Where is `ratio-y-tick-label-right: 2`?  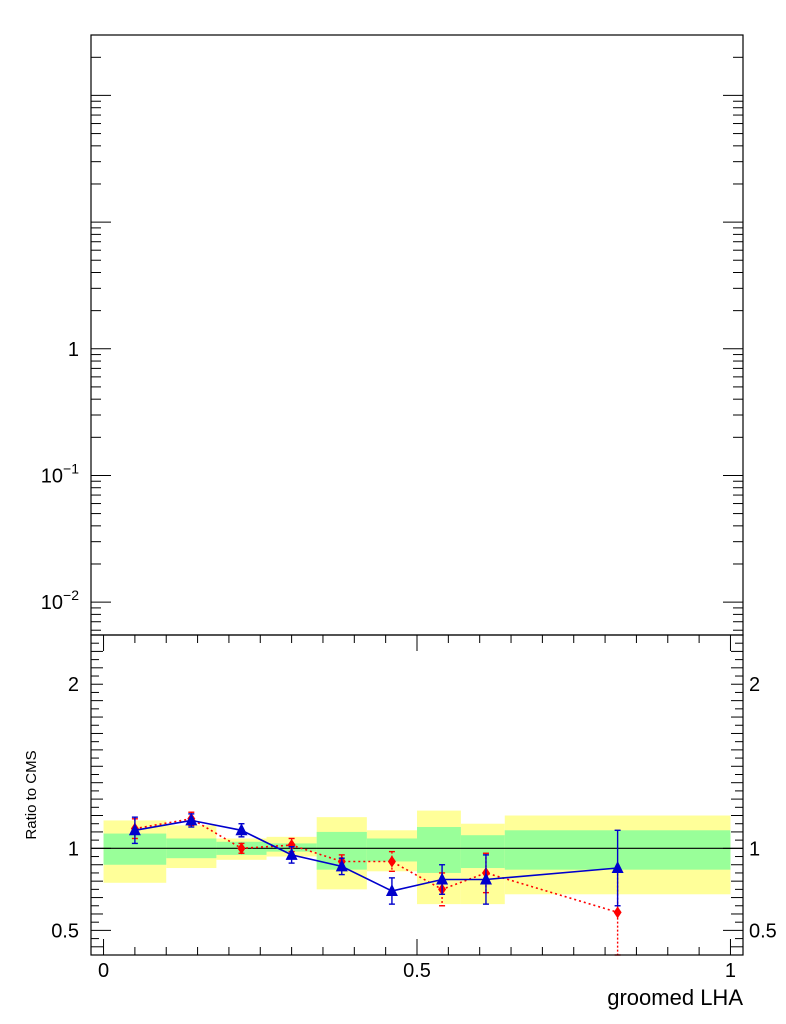 ratio-y-tick-label-right: 2 is located at coordinates (754, 685).